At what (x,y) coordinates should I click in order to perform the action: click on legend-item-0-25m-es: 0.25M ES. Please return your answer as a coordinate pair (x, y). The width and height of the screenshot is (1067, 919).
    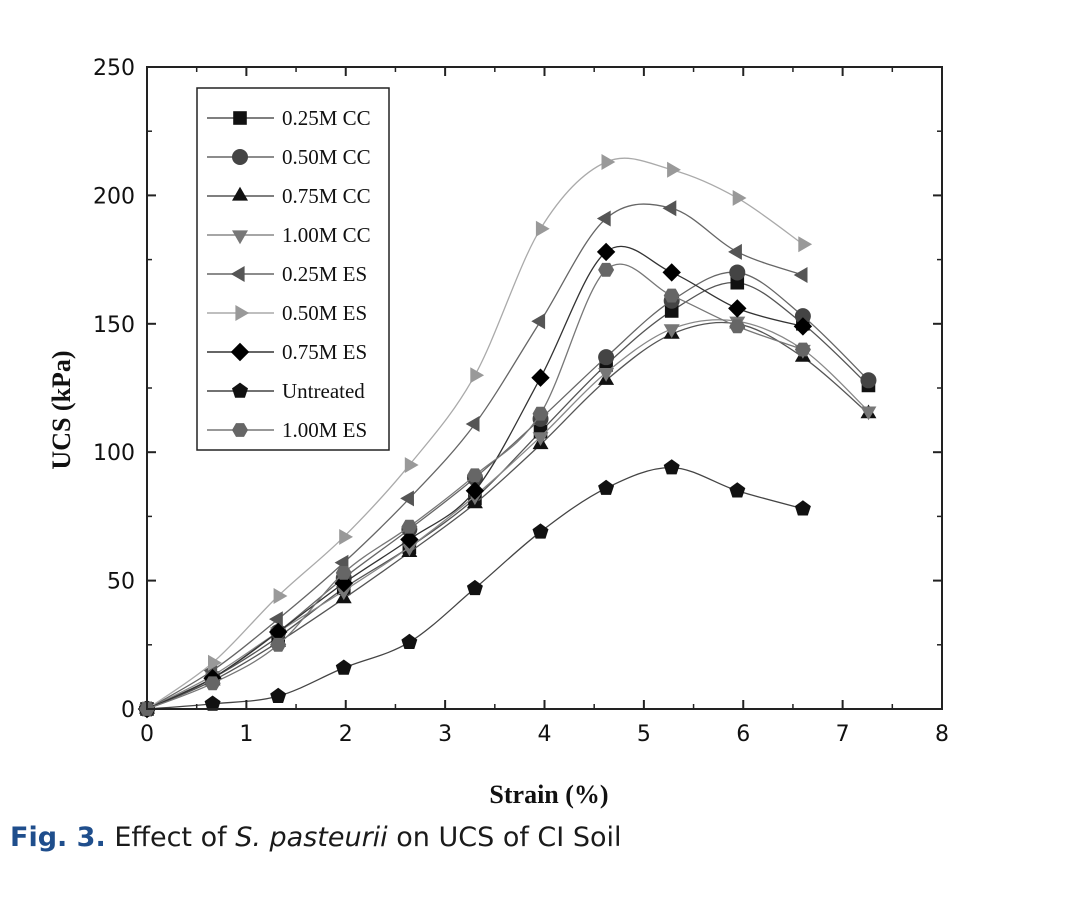
    Looking at the image, I should click on (287, 274).